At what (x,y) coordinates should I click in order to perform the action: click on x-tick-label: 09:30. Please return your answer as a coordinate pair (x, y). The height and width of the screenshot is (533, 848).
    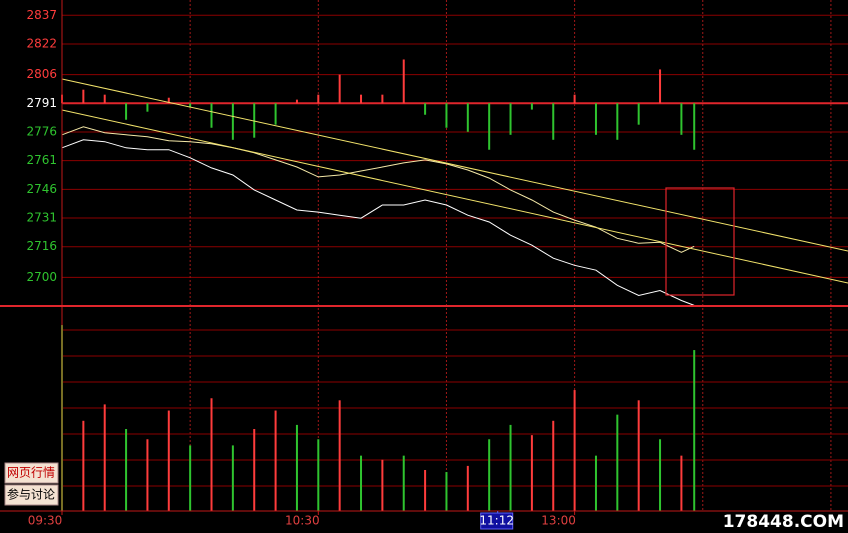
    Looking at the image, I should click on (45, 521).